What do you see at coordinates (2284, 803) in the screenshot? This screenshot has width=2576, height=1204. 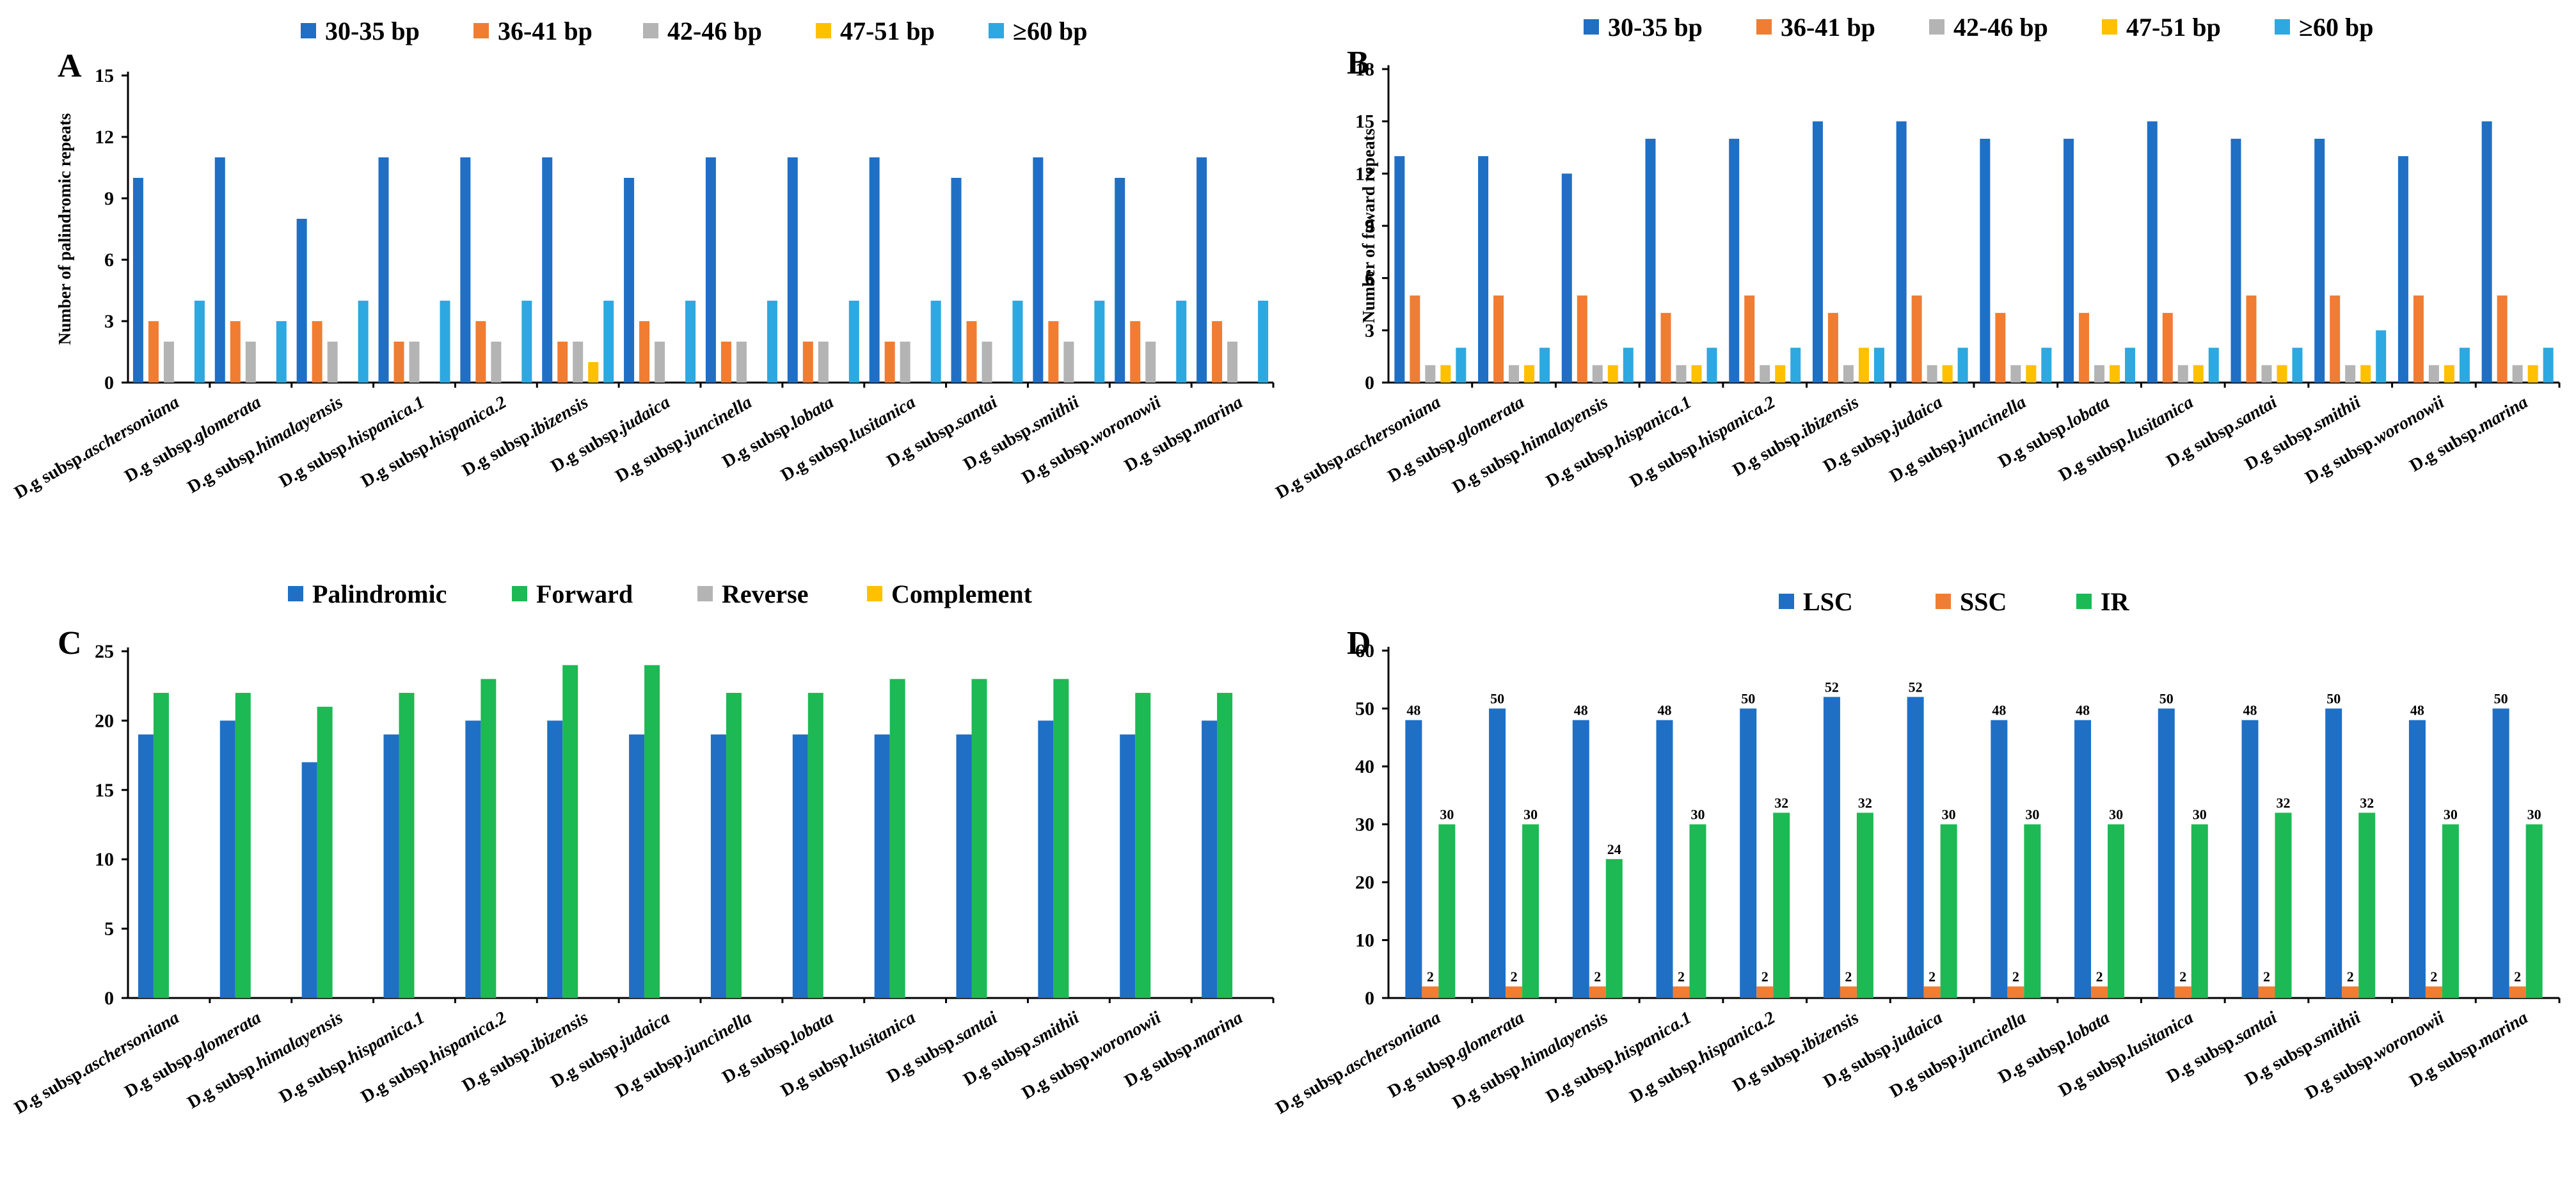 I see `panel-d-data-label: 32` at bounding box center [2284, 803].